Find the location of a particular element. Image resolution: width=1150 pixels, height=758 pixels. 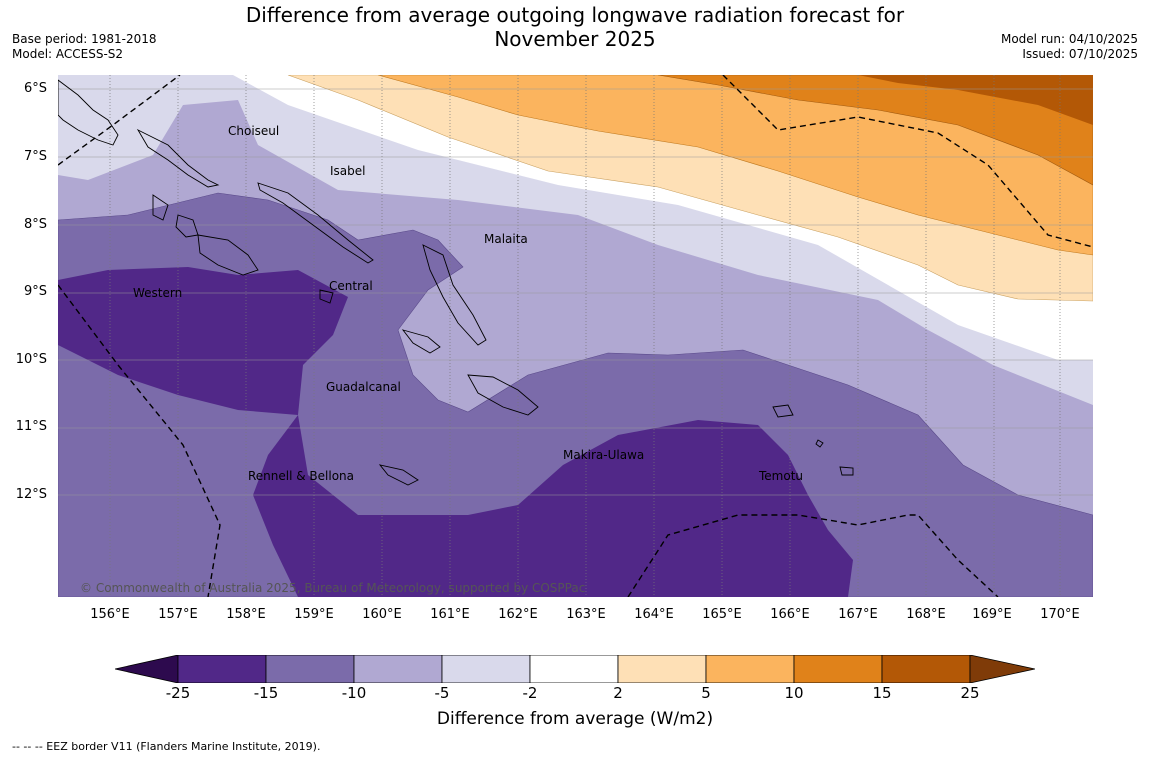

meta-right: Model run: 04/10/2025 Issued: 07/10/2025 is located at coordinates (1069, 47).